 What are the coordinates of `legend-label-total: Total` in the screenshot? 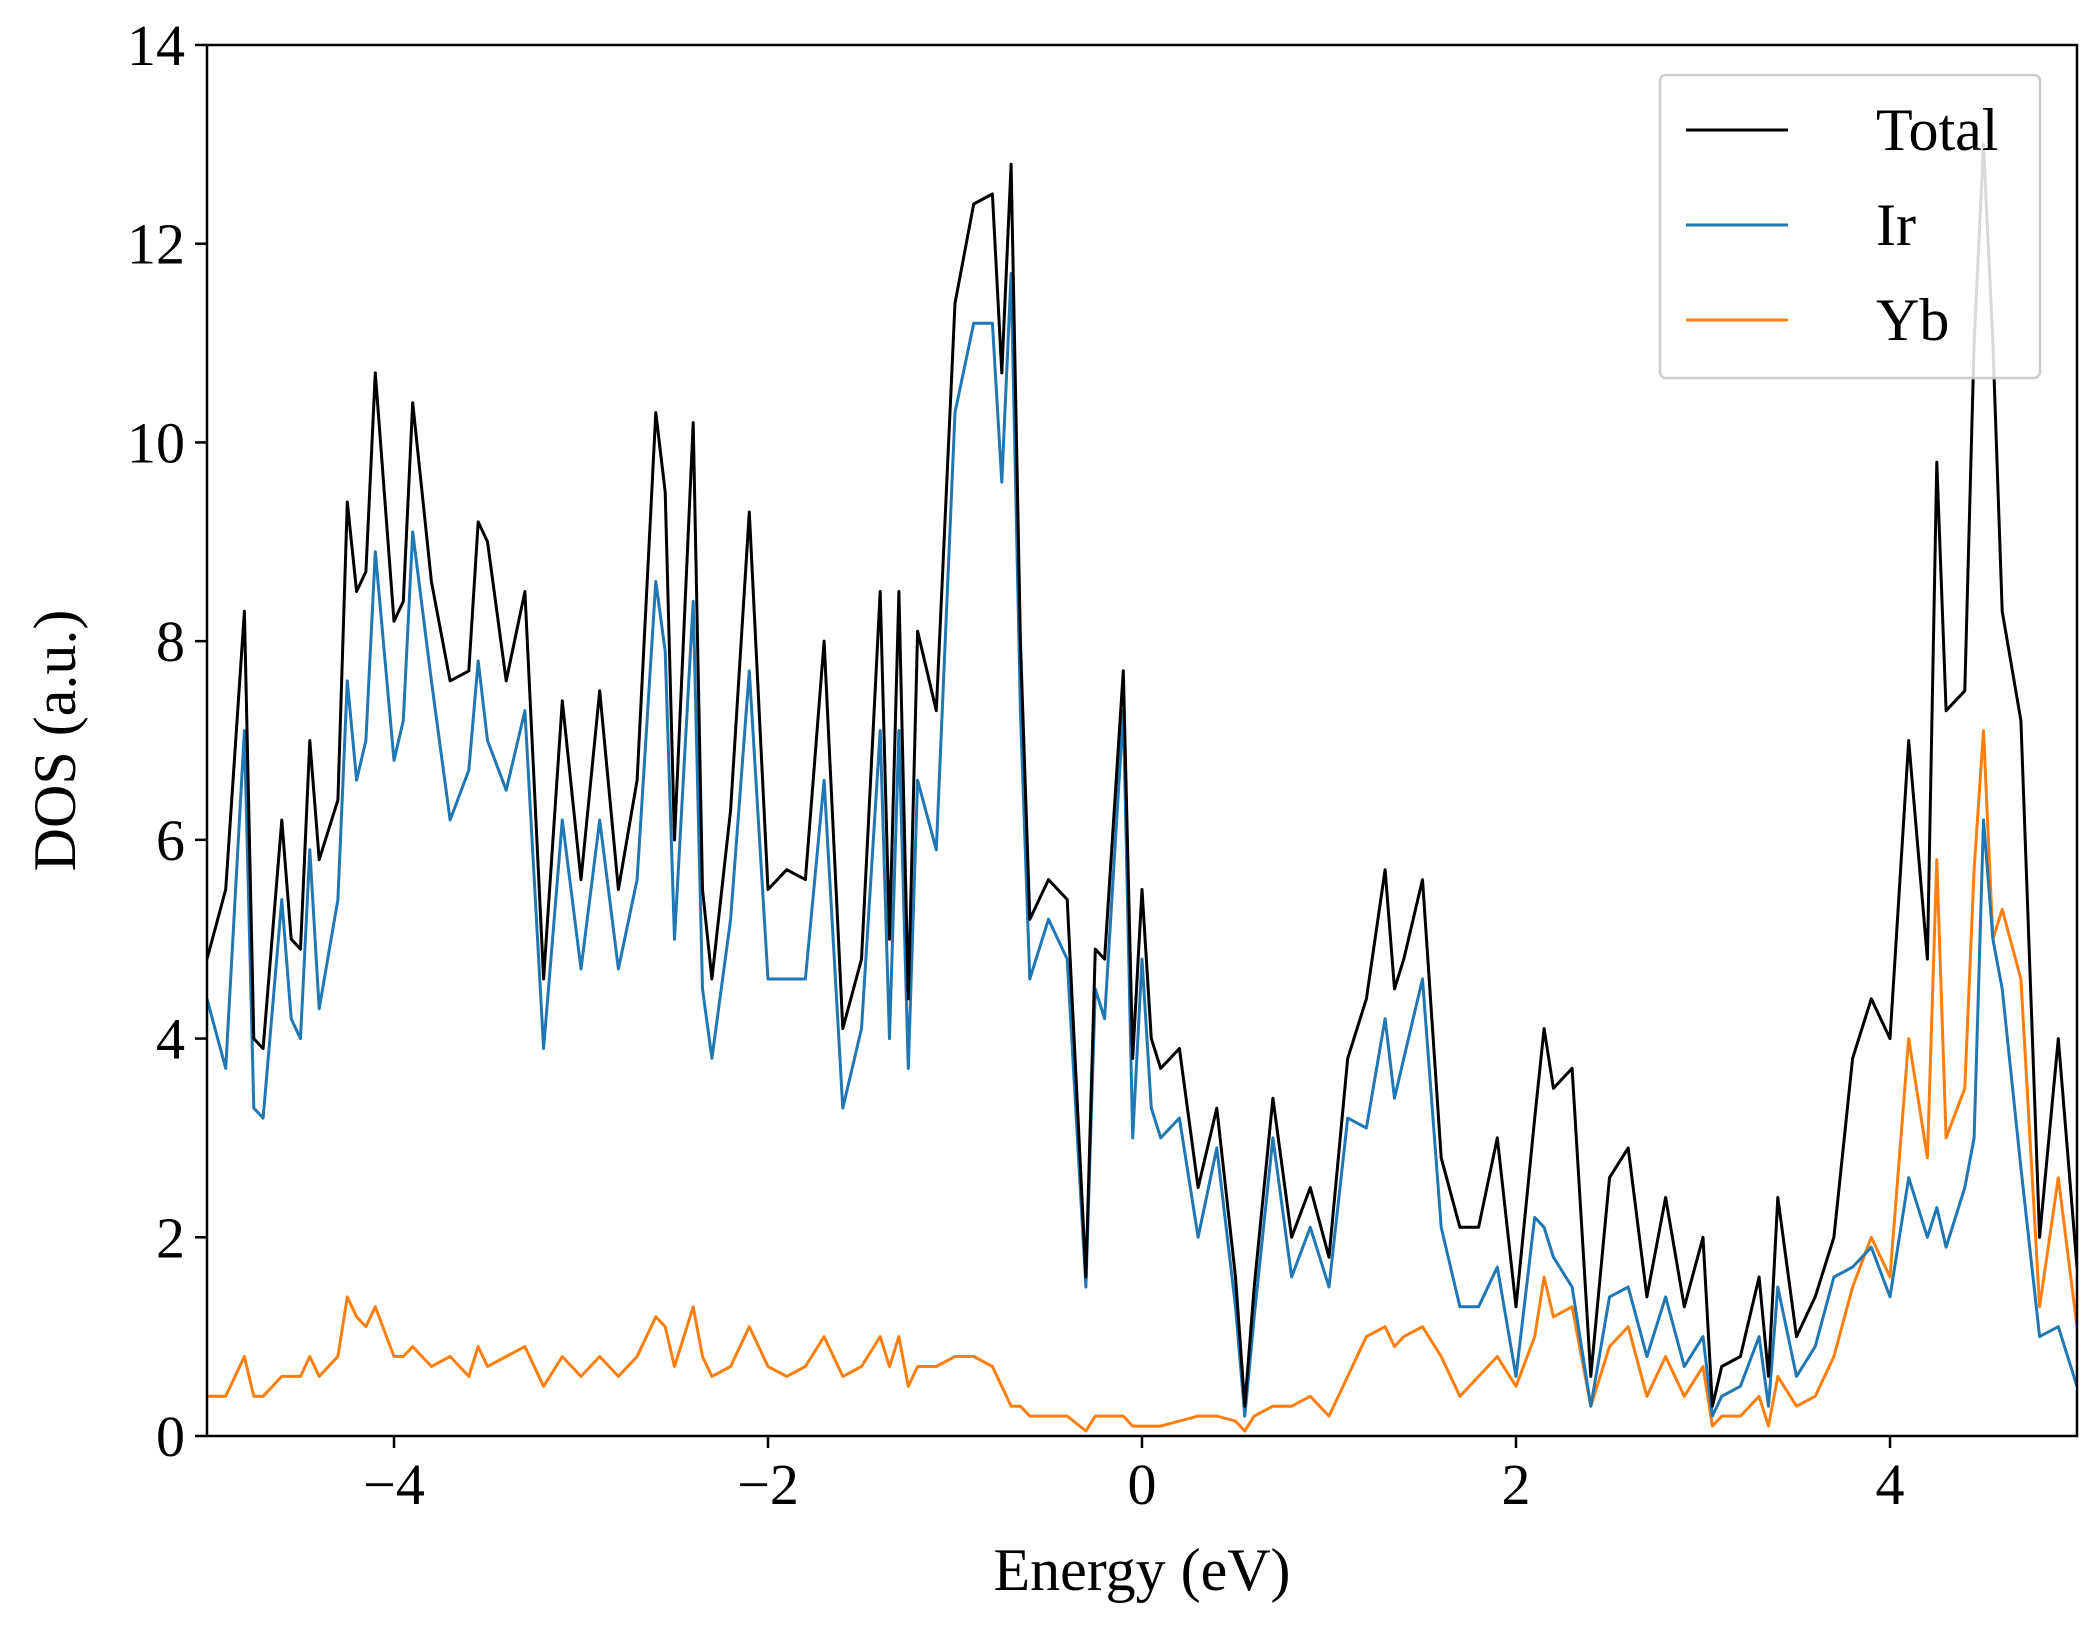 It's located at (1937, 130).